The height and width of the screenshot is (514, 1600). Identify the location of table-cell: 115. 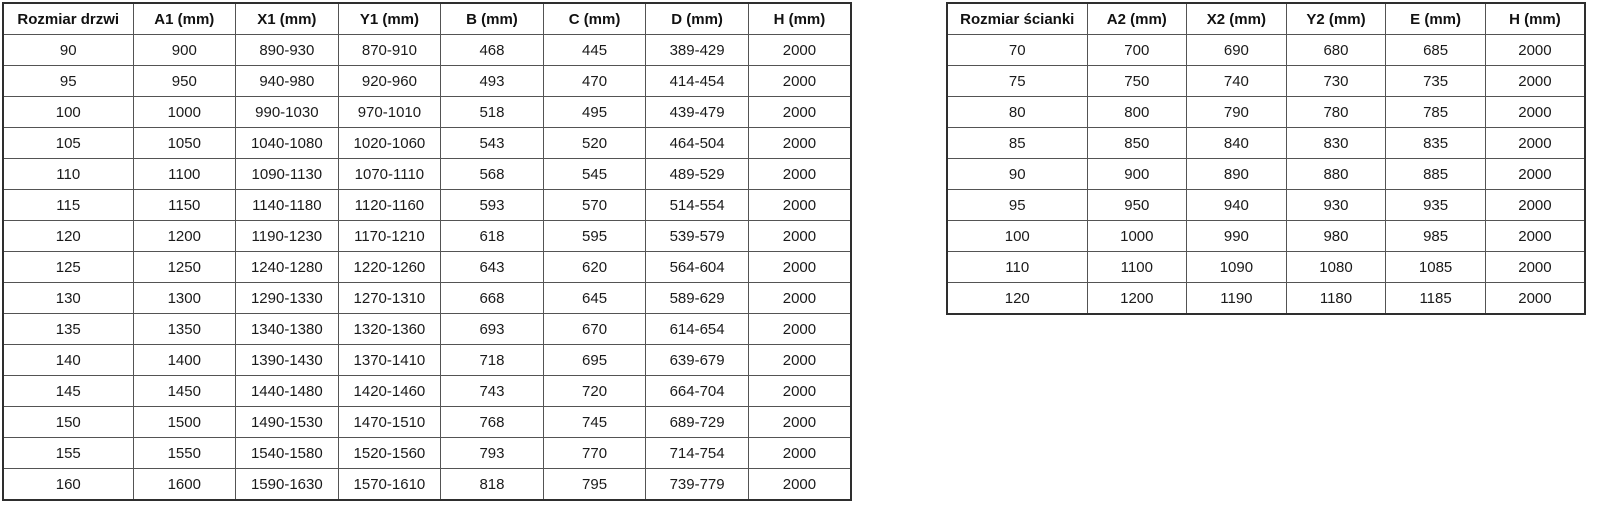
(68, 205).